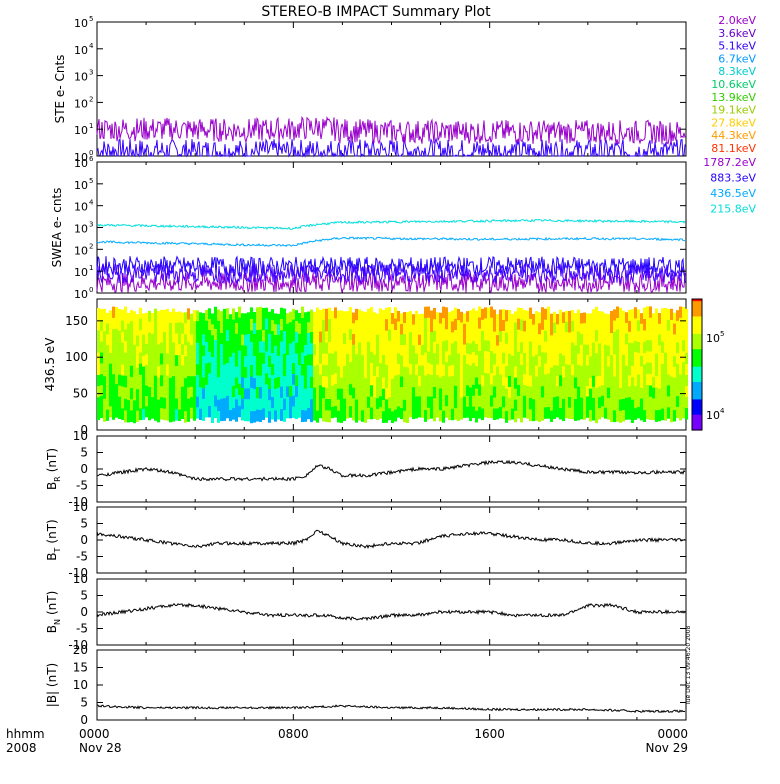  What do you see at coordinates (729, 162) in the screenshot?
I see `swea-legend-entry: 1787.2eV` at bounding box center [729, 162].